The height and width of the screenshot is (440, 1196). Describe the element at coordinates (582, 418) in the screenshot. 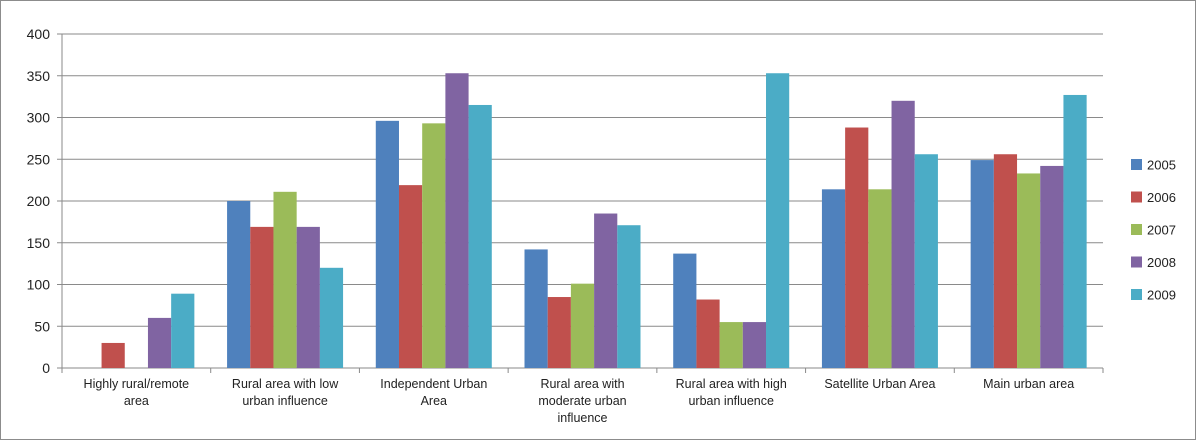

I see `x-category-label: influence` at that location.